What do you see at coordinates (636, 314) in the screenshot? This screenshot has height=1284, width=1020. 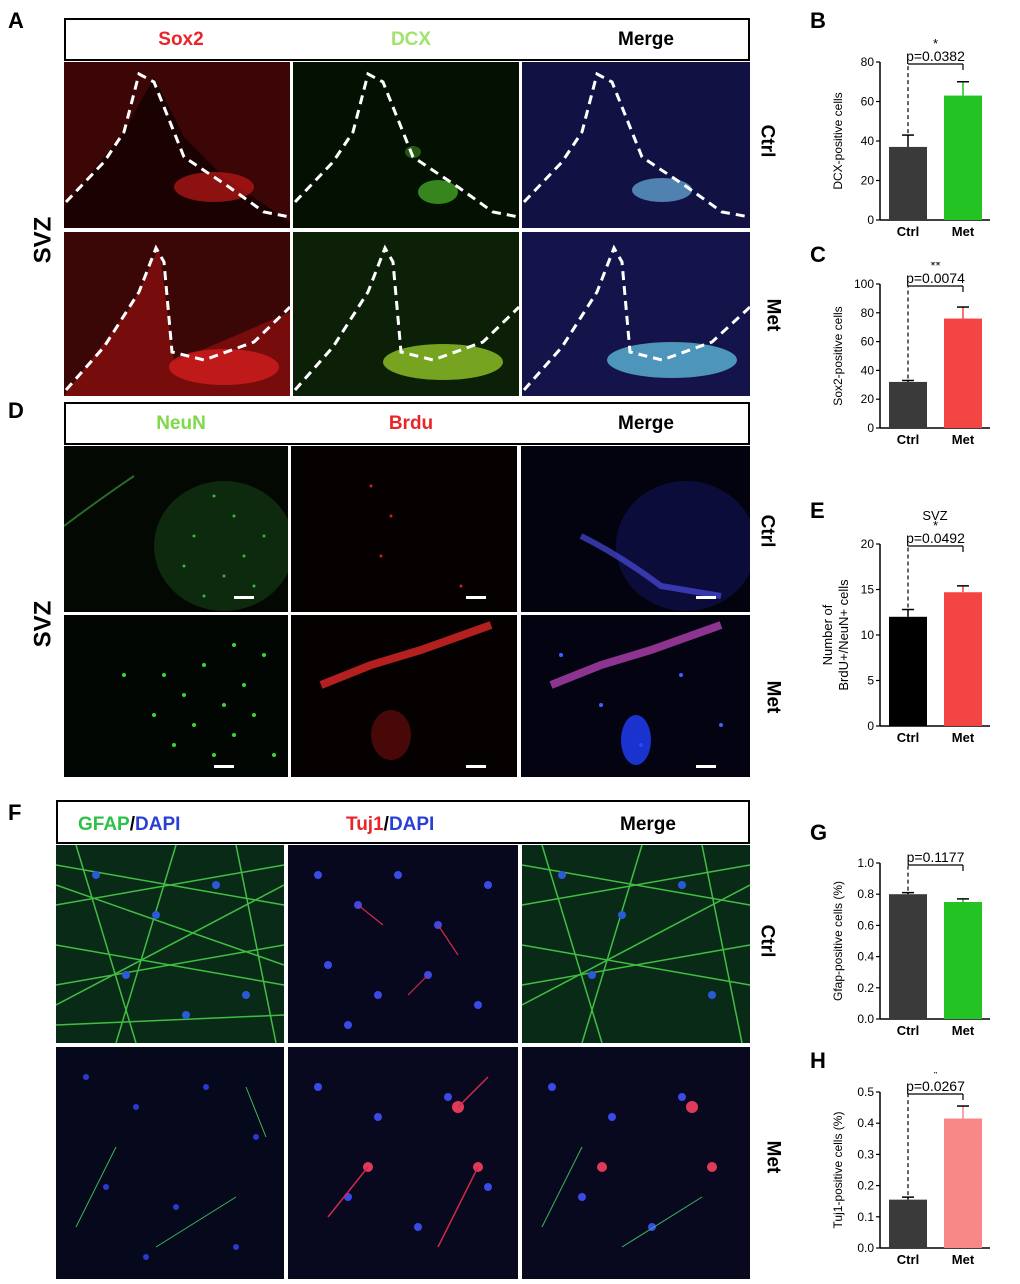 I see `merge-met-image-a` at bounding box center [636, 314].